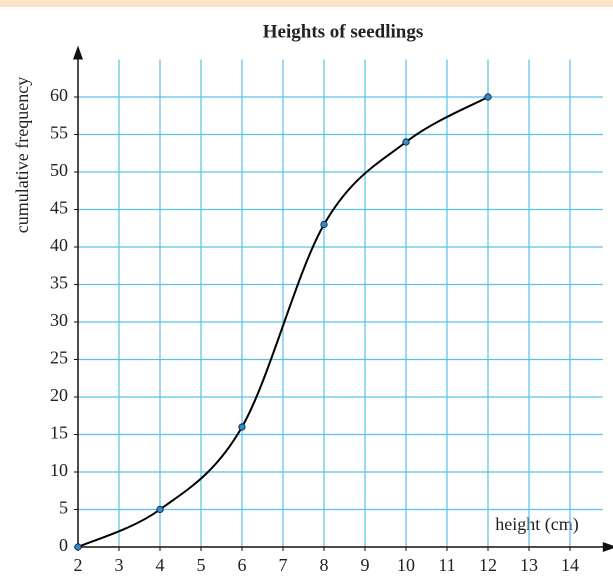 This screenshot has width=613, height=577. What do you see at coordinates (59, 208) in the screenshot?
I see `y-tick-label: 45` at bounding box center [59, 208].